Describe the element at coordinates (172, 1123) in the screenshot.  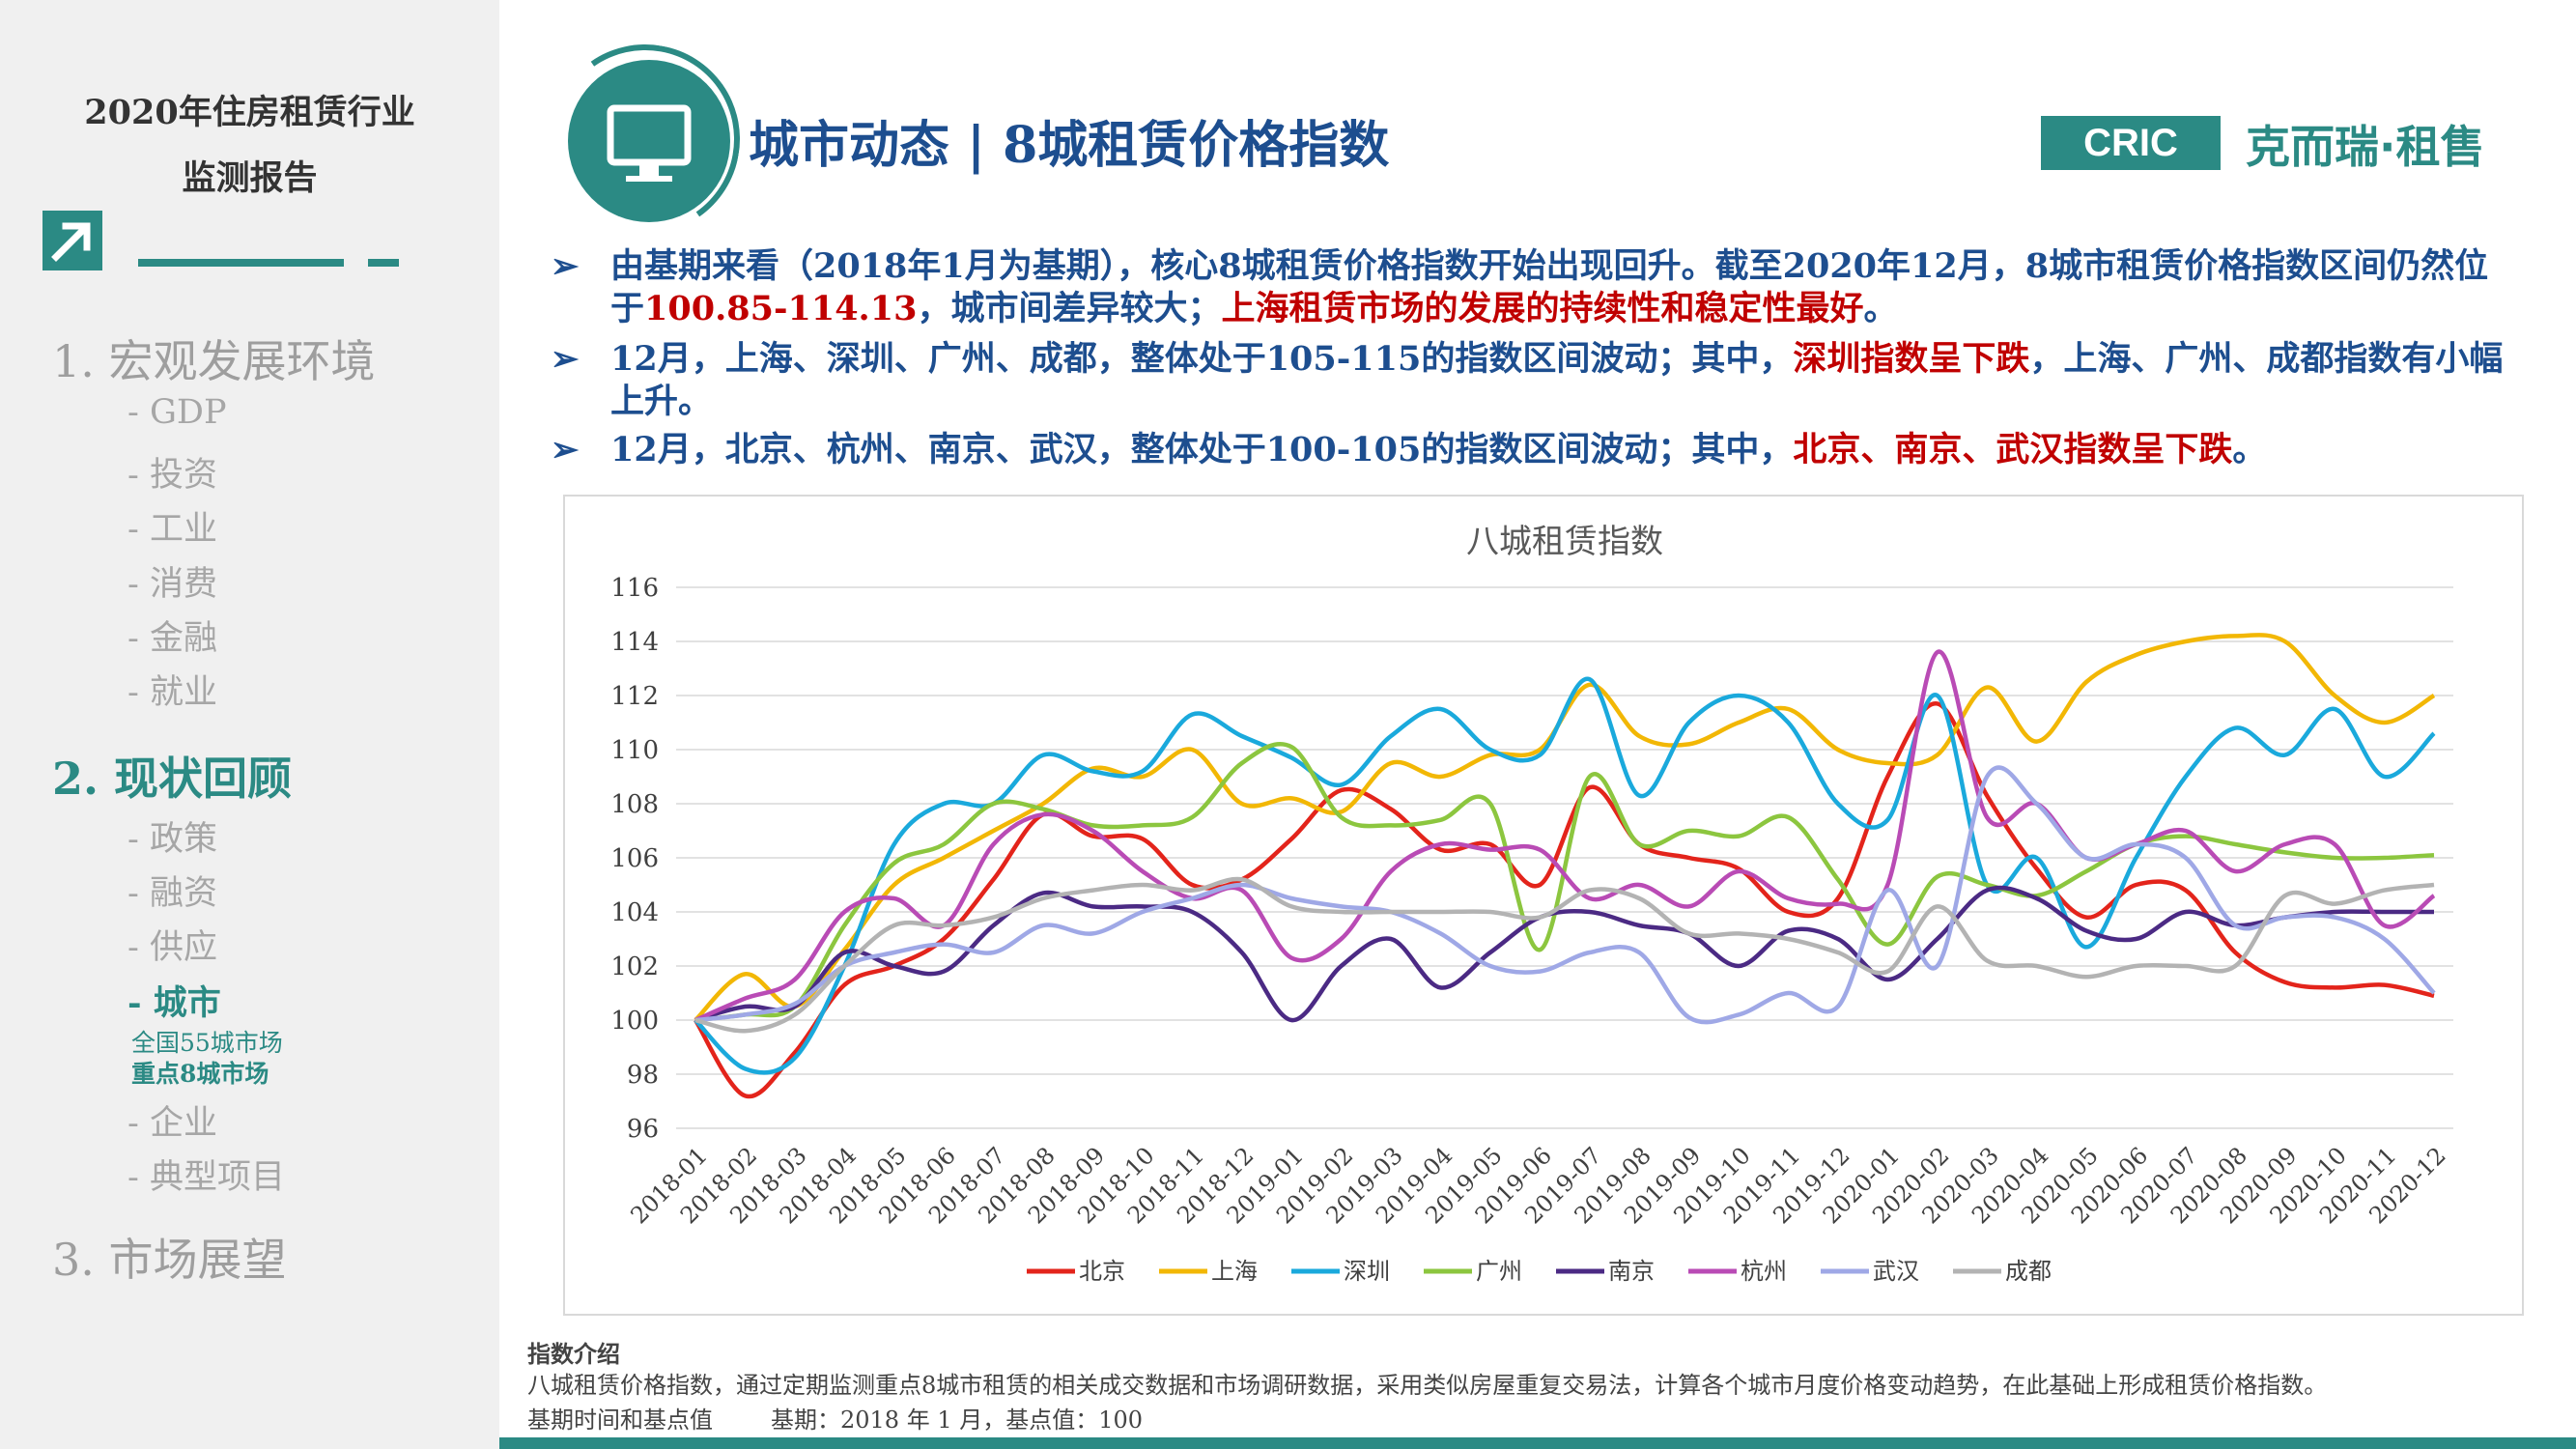
I see `nav-item-enterprise: - 企业` at that location.